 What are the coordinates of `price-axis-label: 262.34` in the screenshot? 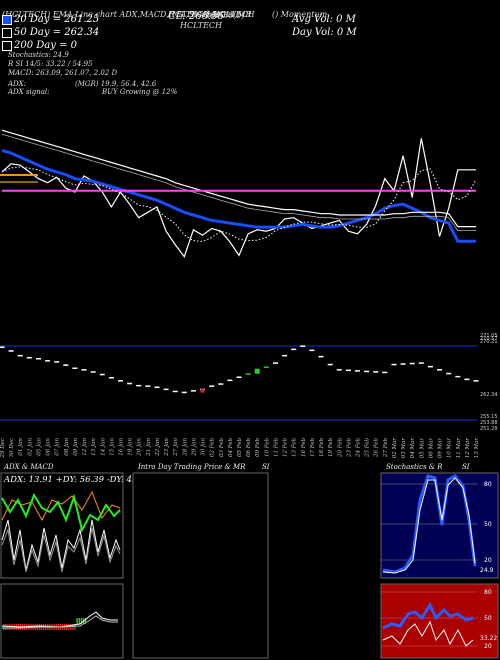 It's located at (489, 395).